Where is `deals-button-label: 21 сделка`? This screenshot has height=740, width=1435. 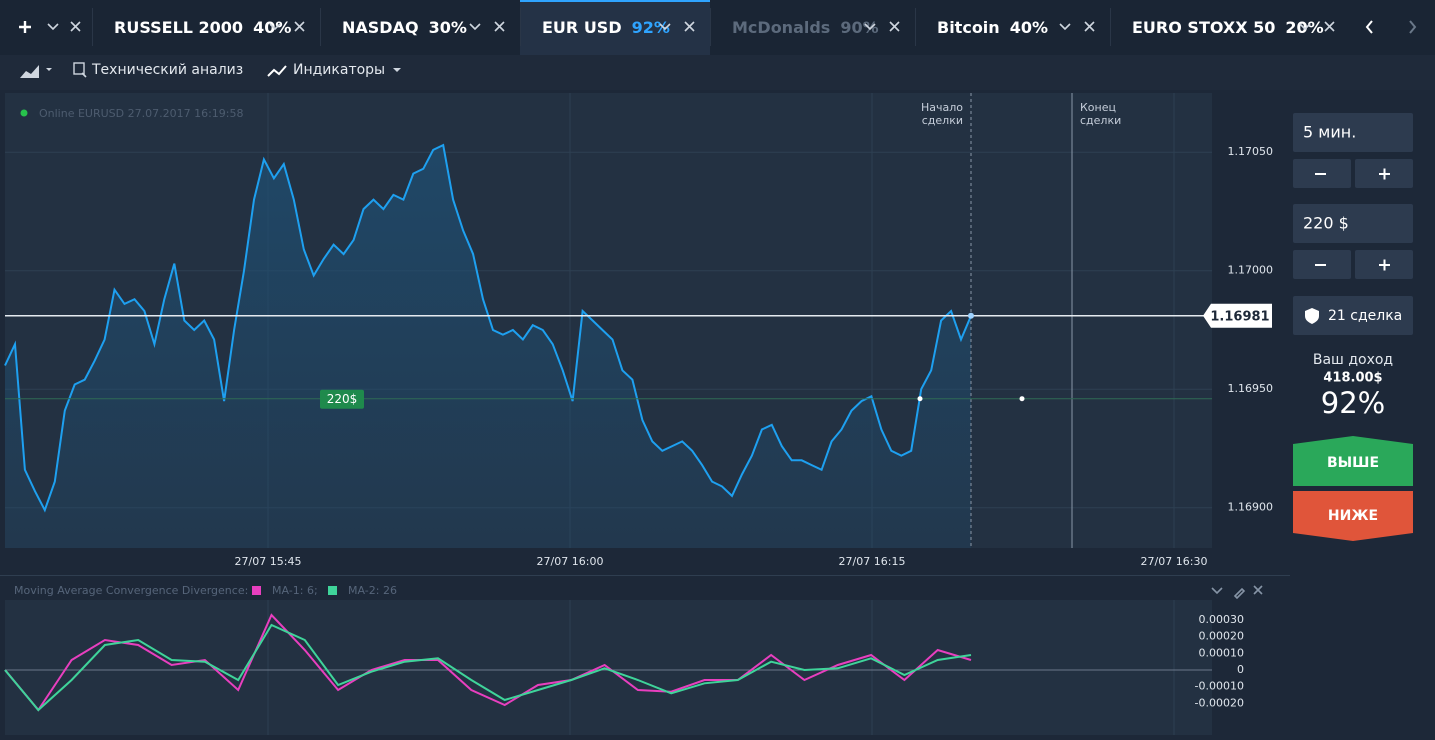
deals-button-label: 21 сделка is located at coordinates (1365, 316).